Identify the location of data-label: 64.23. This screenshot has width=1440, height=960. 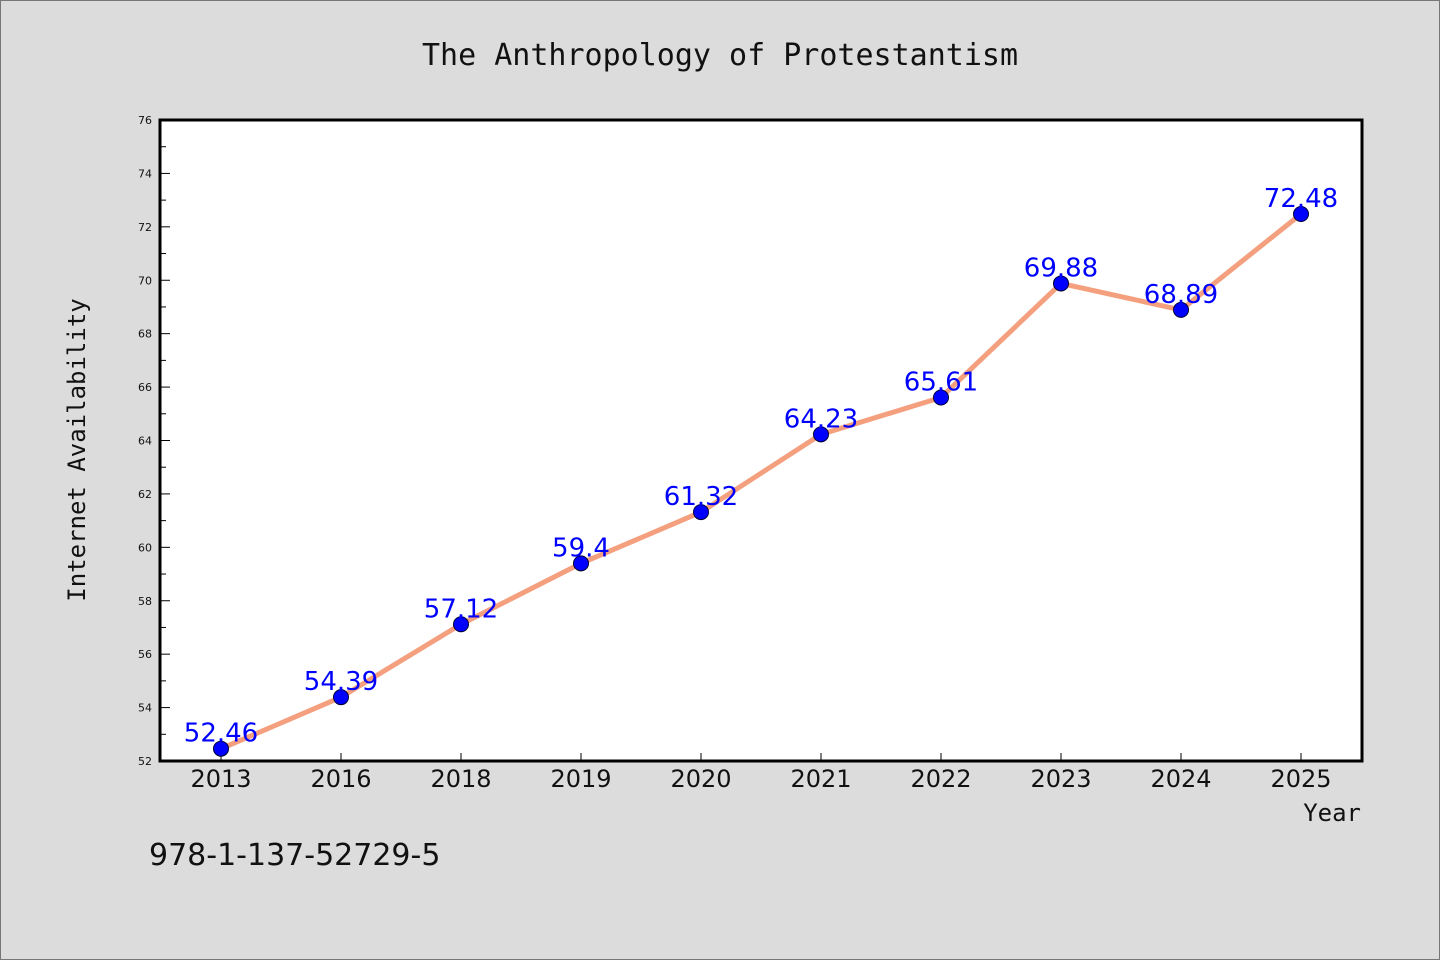
(821, 419).